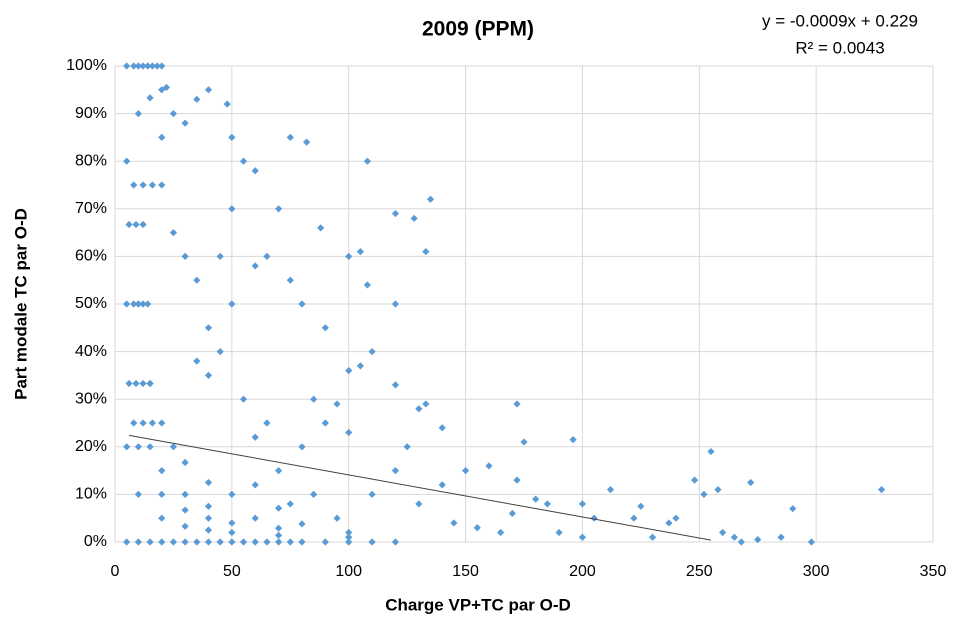  I want to click on y-tick-label: 20%, so click(91, 446).